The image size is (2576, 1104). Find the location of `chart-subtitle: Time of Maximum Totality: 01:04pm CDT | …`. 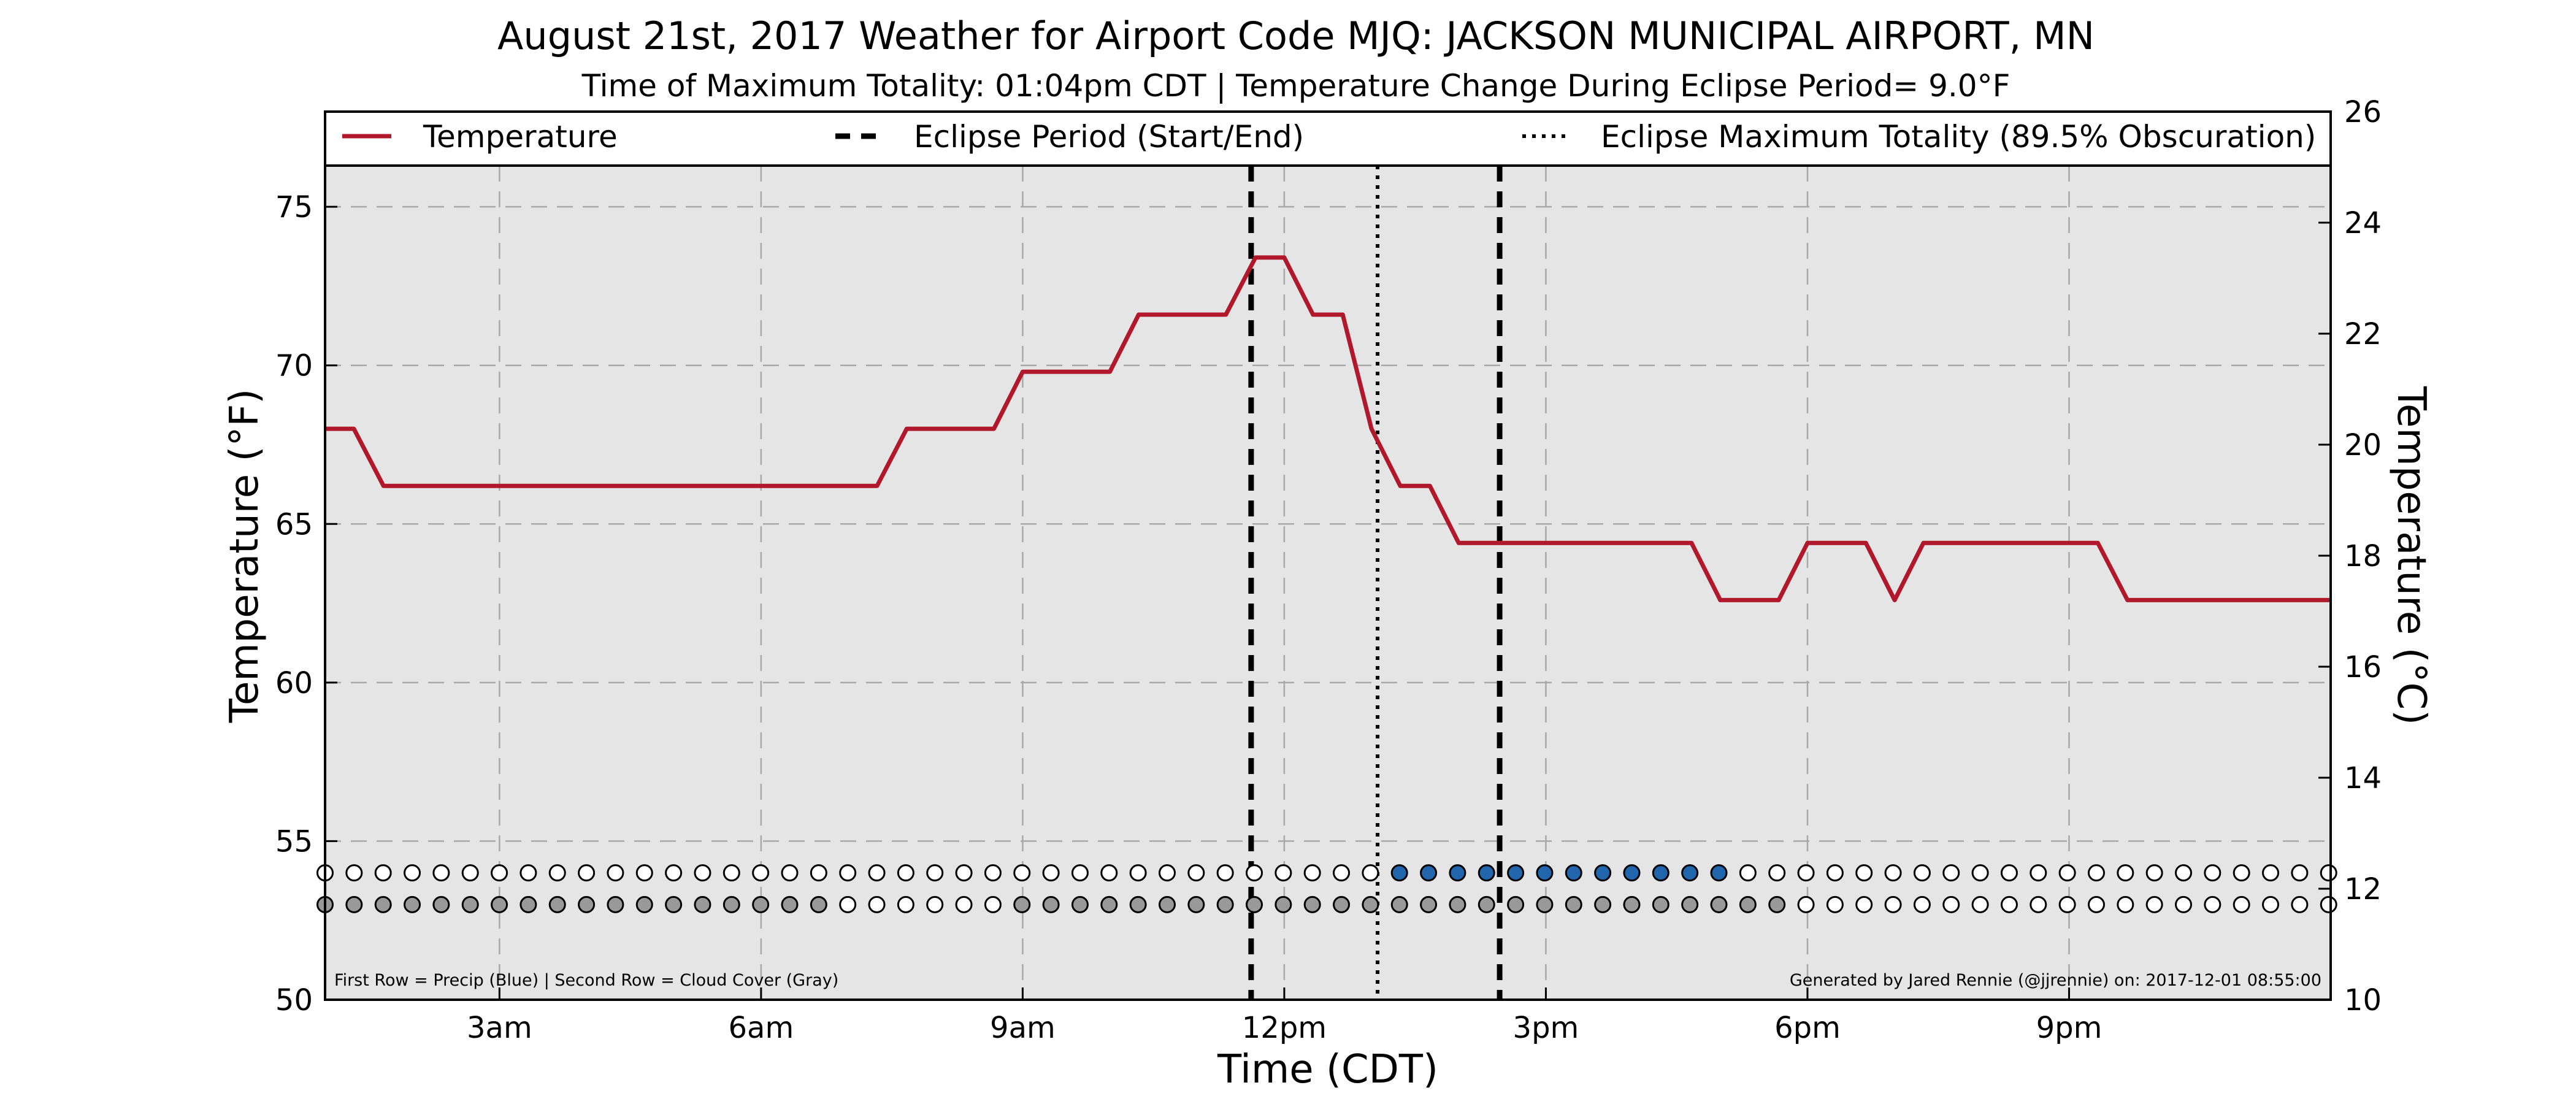

chart-subtitle: Time of Maximum Totality: 01:04pm CDT | … is located at coordinates (1296, 86).